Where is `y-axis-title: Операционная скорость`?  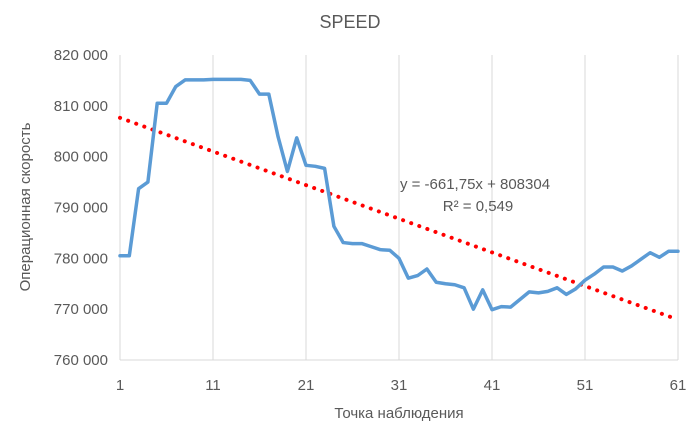
y-axis-title: Операционная скорость is located at coordinates (25, 206).